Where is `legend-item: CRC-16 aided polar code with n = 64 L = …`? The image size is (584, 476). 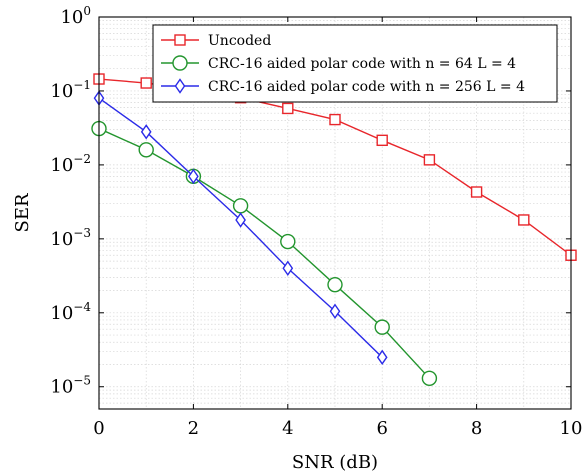 legend-item: CRC-16 aided polar code with n = 64 L = … is located at coordinates (338, 63).